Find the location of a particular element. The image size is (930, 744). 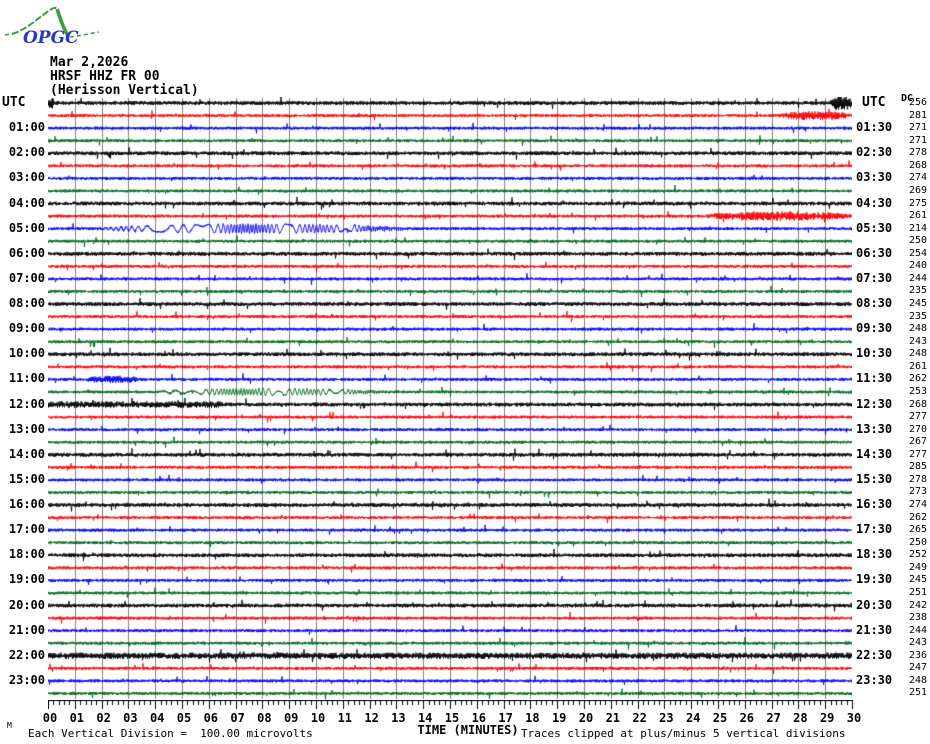

header-station-name: (Herisson Vertical) is located at coordinates (124, 90).